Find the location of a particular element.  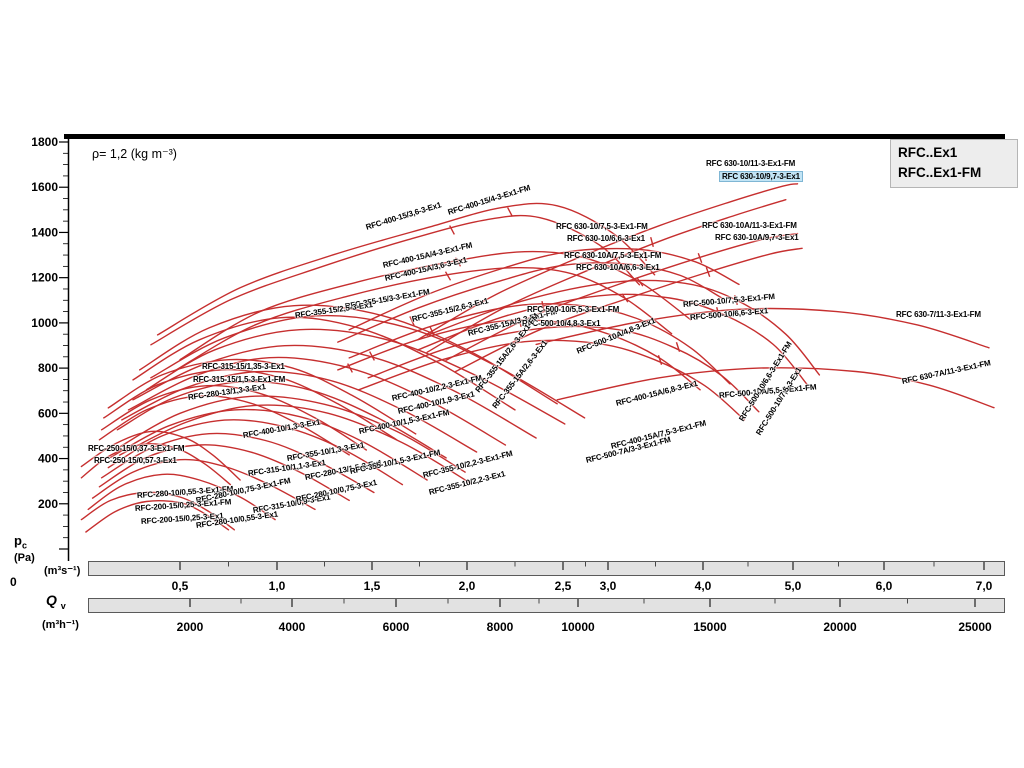

curve-label: RFC-315-15/1,35-3-Ex1 is located at coordinates (243, 366).